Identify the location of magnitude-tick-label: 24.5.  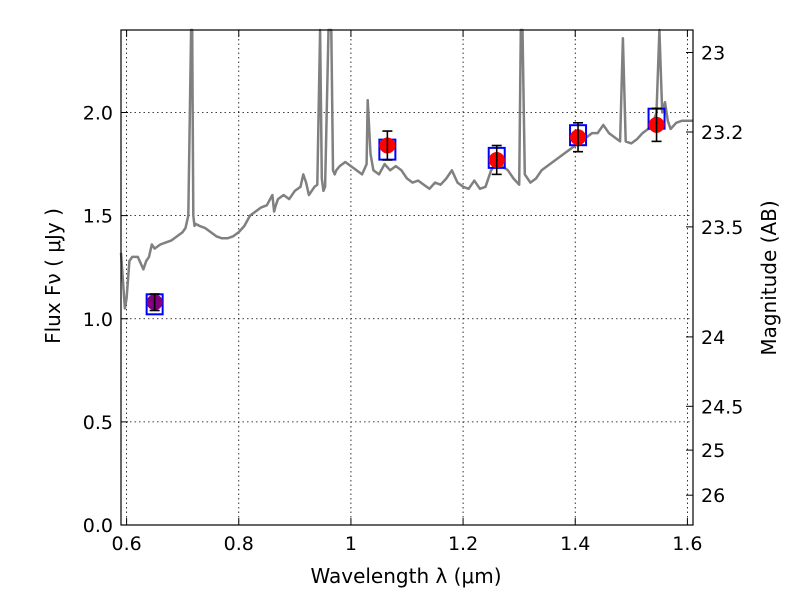
(722, 407).